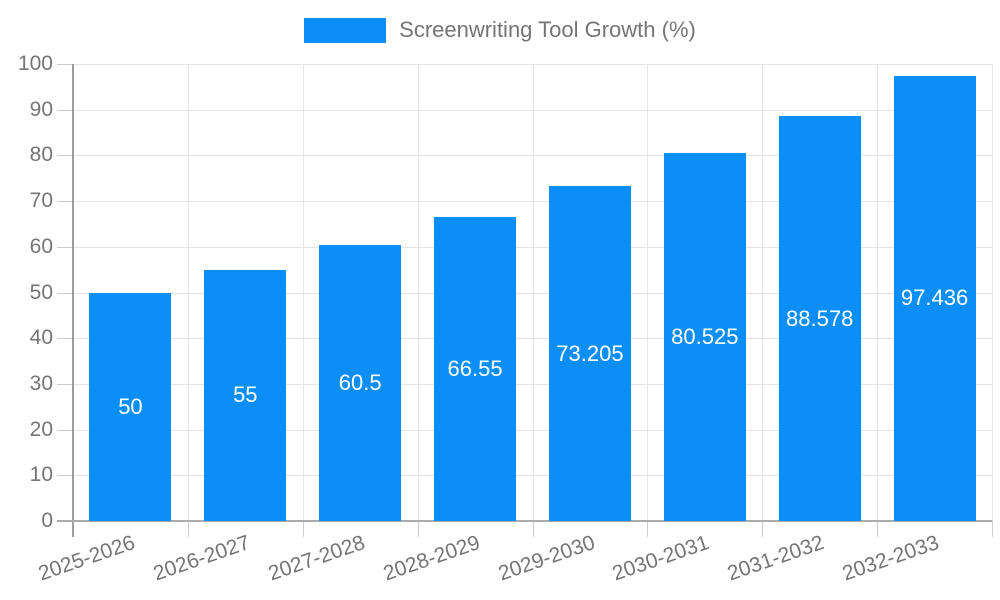 The width and height of the screenshot is (1000, 600). I want to click on bar: 66.55, so click(475, 368).